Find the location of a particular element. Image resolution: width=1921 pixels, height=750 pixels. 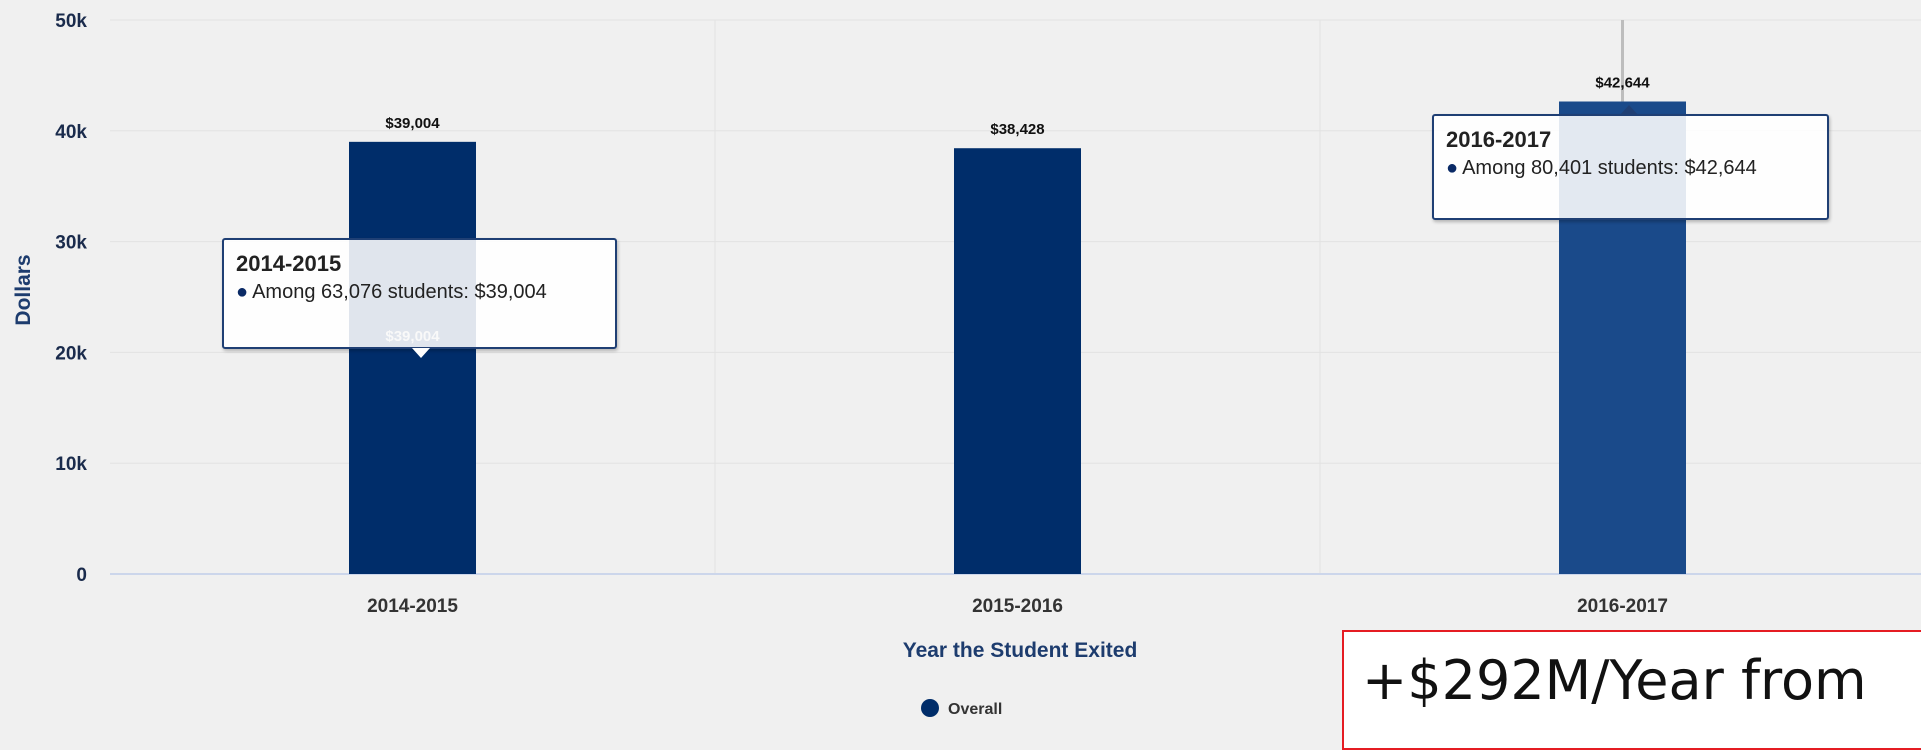

data-label-2015-2016: $38,428 is located at coordinates (1017, 129).